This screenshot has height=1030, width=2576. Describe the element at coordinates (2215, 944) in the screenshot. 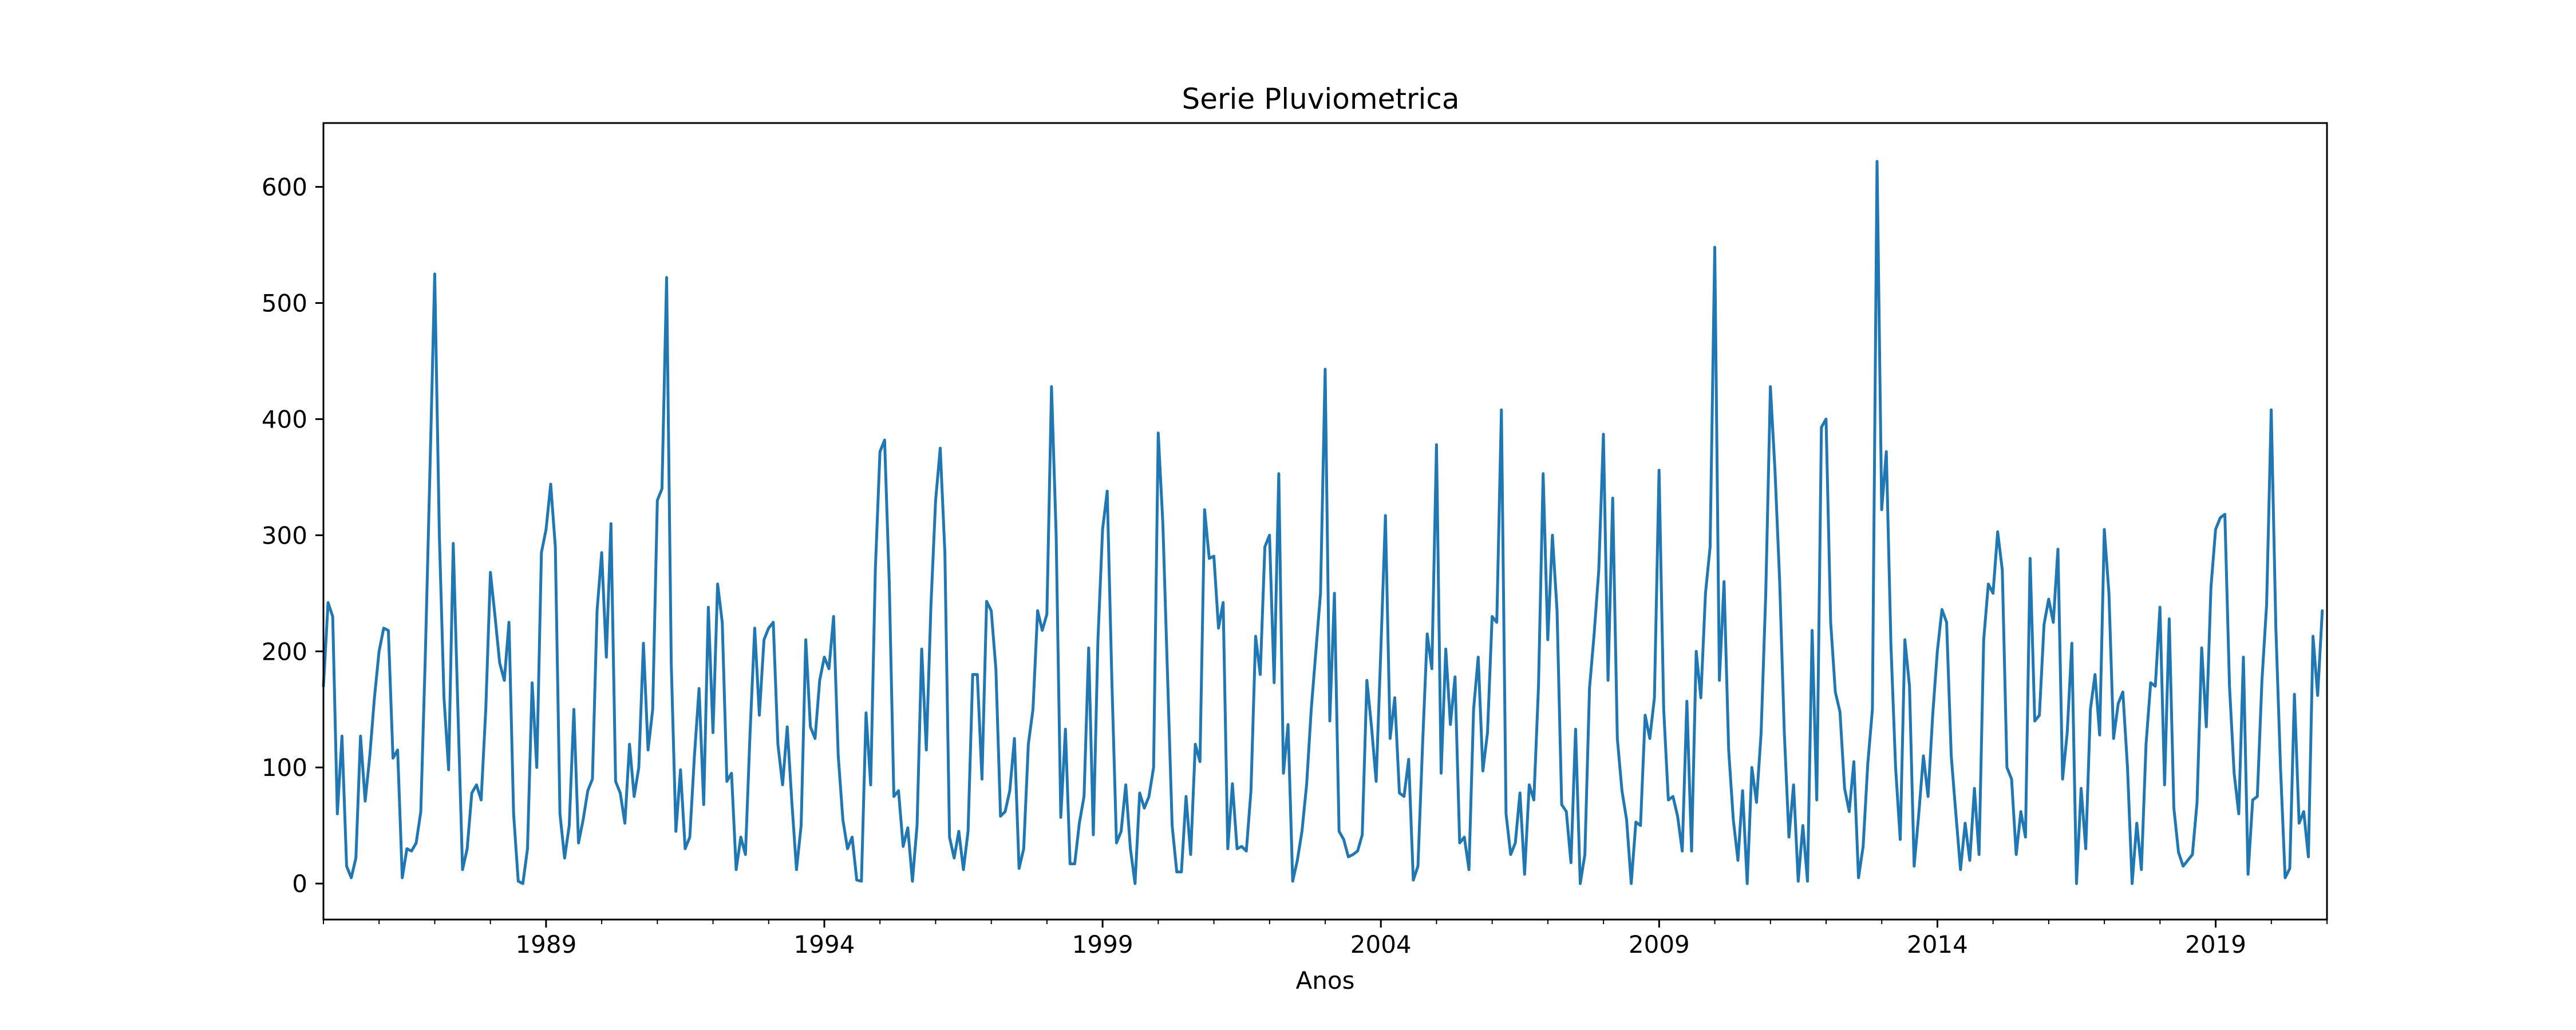

I see `x-tick-label: 2019` at that location.